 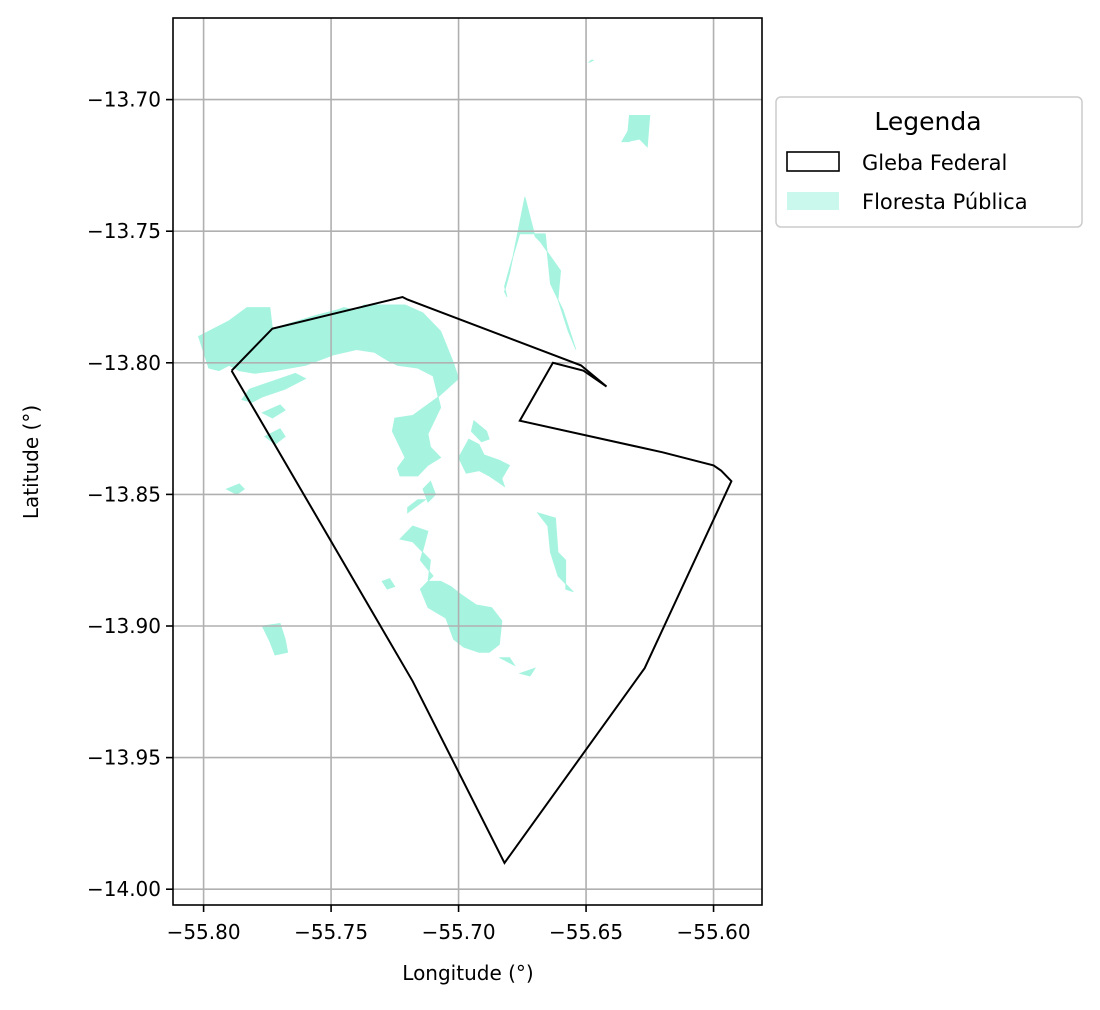 I want to click on x-axis-label: Longitude (°), so click(x=467, y=973).